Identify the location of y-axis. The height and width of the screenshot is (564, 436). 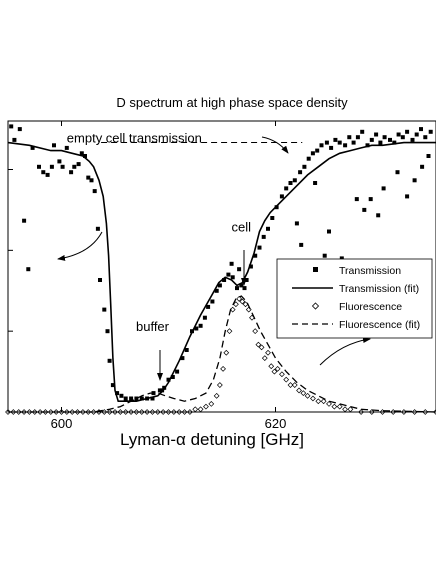
(10, 250).